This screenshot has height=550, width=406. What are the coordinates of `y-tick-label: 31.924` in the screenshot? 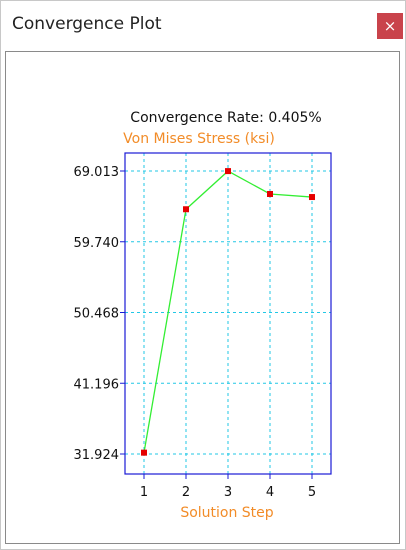 It's located at (97, 455).